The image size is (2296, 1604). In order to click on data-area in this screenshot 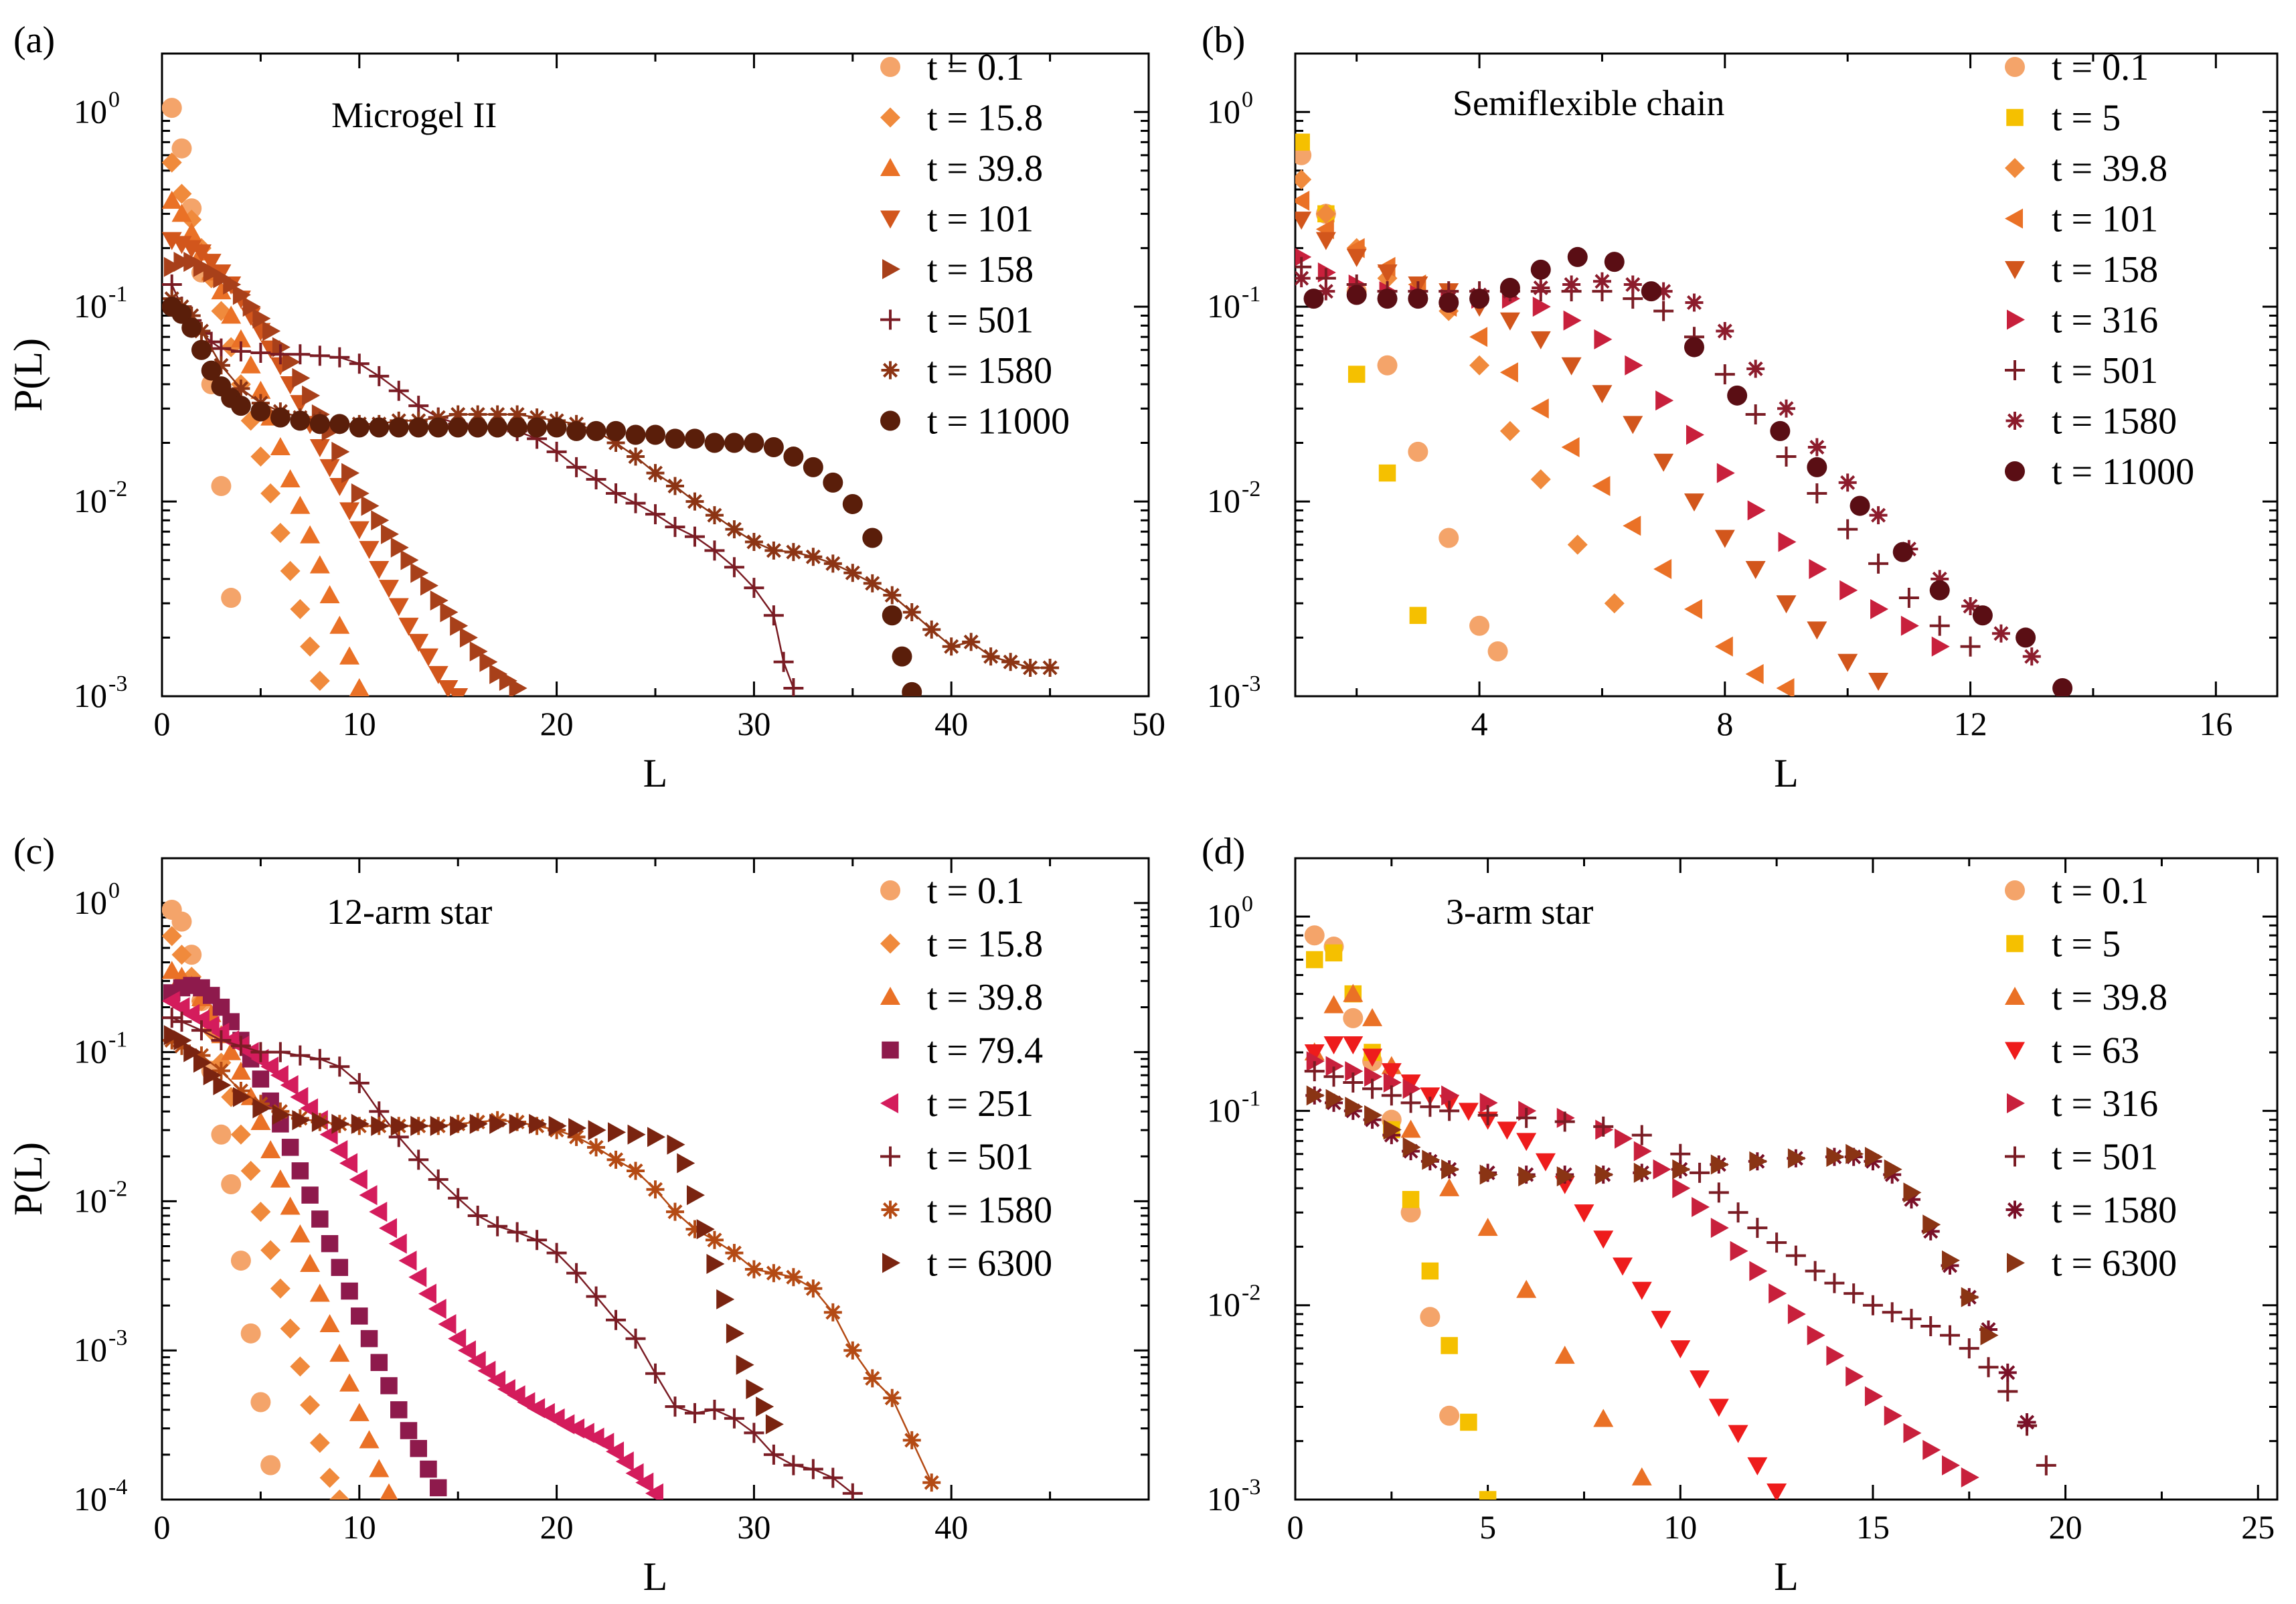, I will do `click(1680, 1212)`.